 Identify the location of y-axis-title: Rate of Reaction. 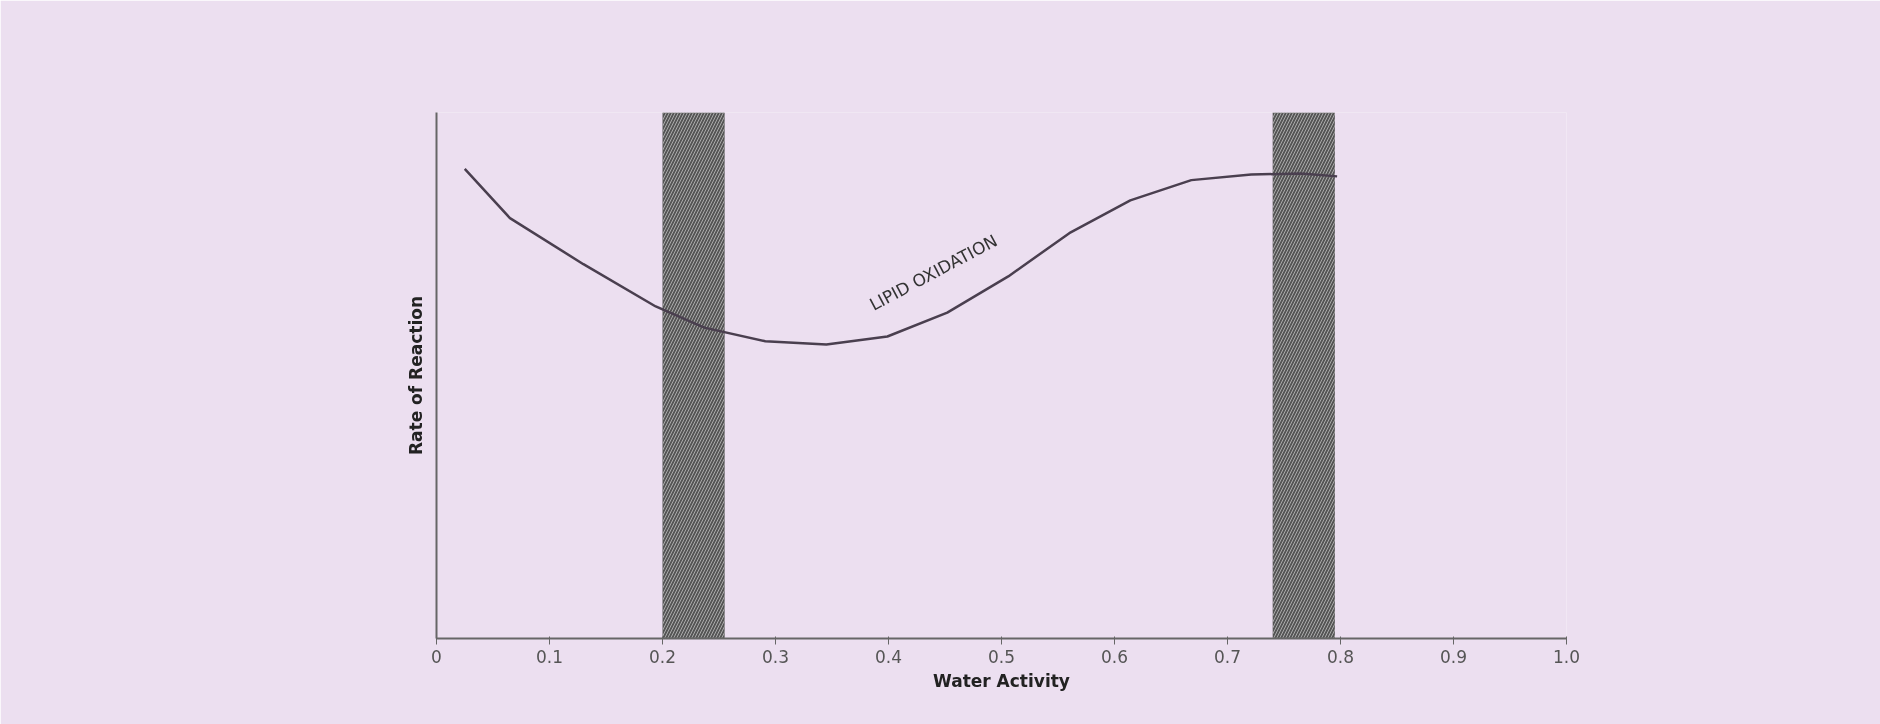
(415, 375).